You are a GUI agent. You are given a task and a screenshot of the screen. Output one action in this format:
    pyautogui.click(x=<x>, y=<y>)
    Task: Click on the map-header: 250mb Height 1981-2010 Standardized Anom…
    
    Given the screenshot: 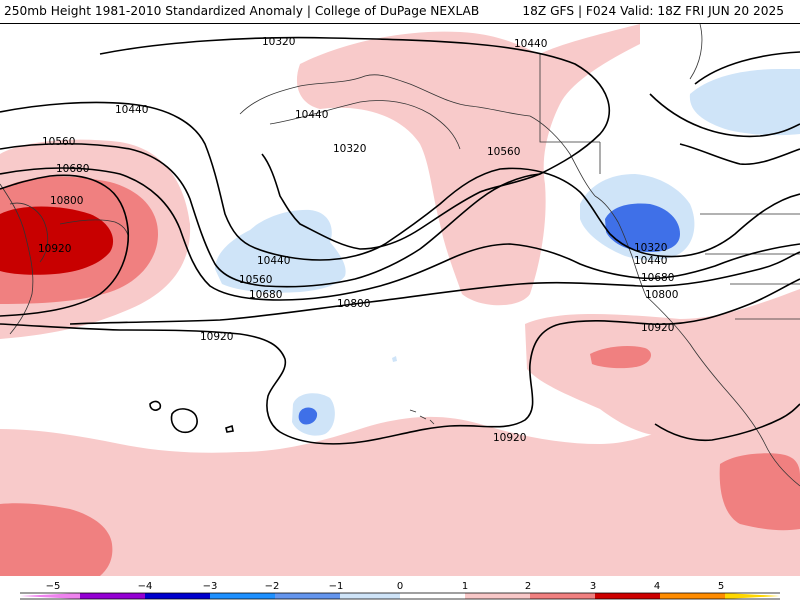 What is the action you would take?
    pyautogui.click(x=400, y=12)
    